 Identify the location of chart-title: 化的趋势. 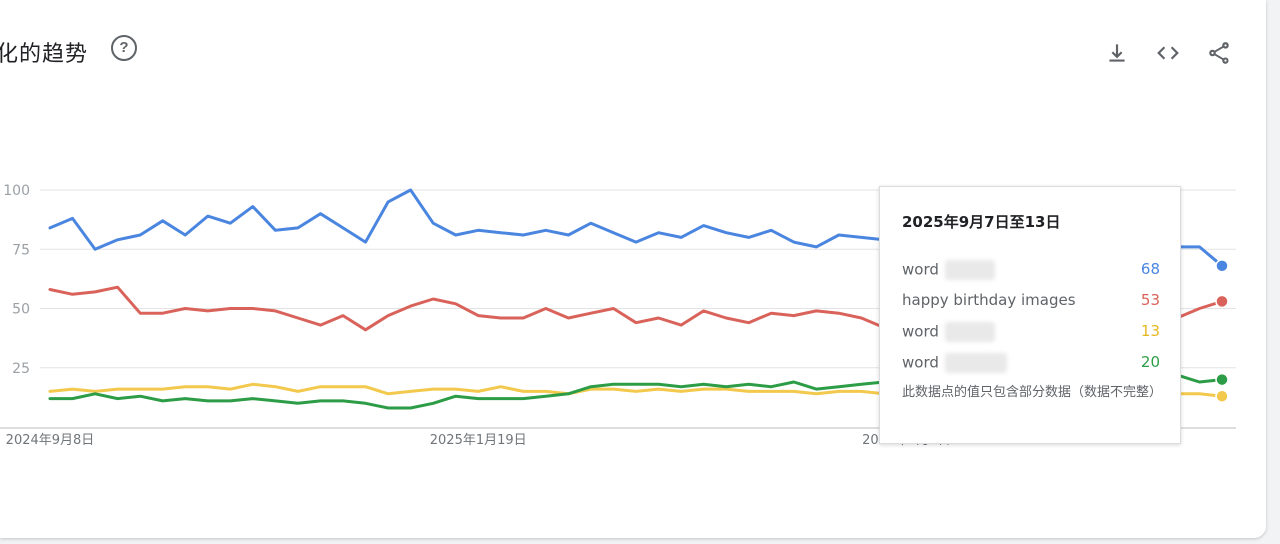
(44, 54).